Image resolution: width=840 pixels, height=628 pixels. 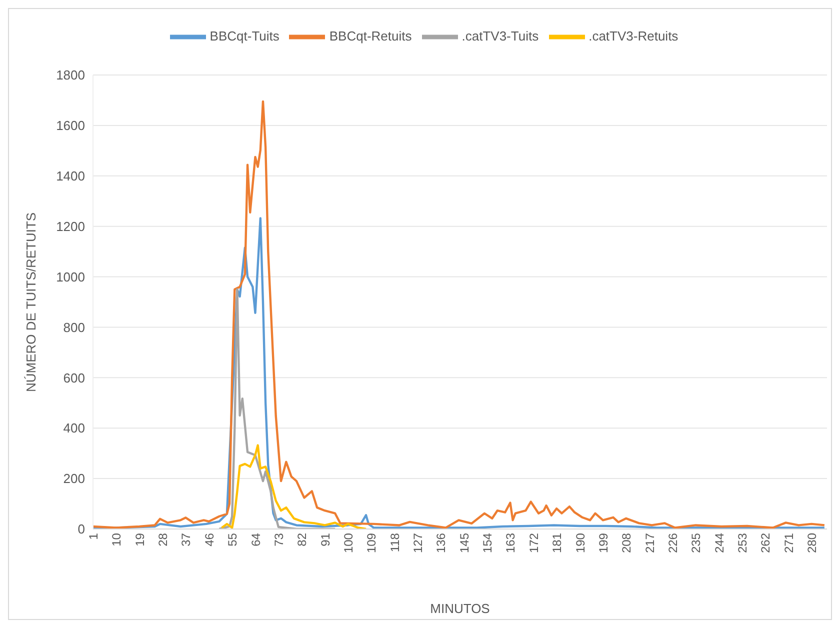 What do you see at coordinates (117, 539) in the screenshot?
I see `x-tick-label: 10` at bounding box center [117, 539].